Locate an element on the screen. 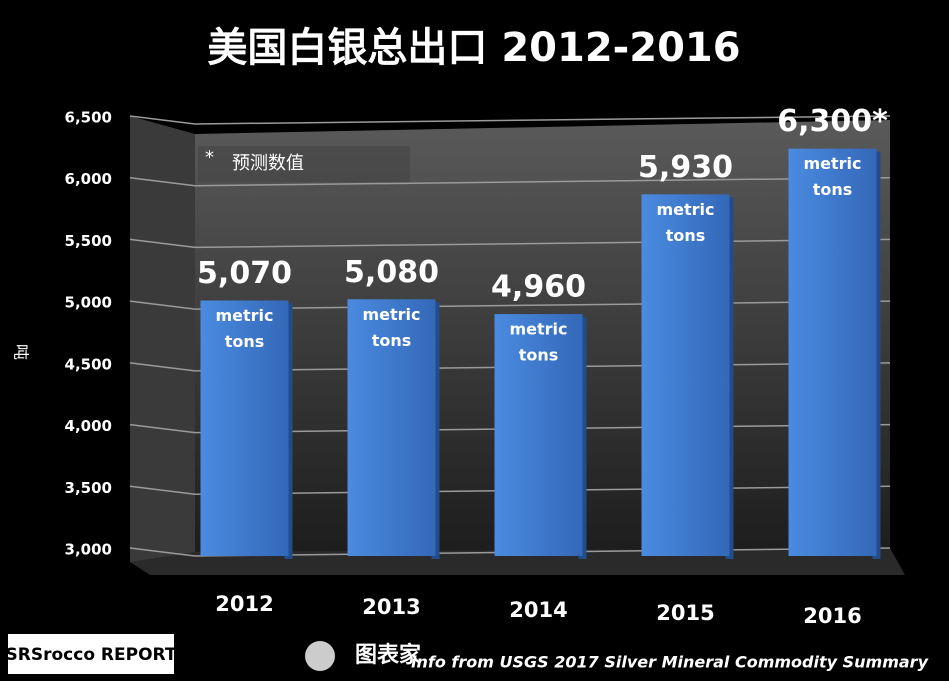 This screenshot has height=681, width=949. y-tick-label: 4,000 is located at coordinates (88, 426).